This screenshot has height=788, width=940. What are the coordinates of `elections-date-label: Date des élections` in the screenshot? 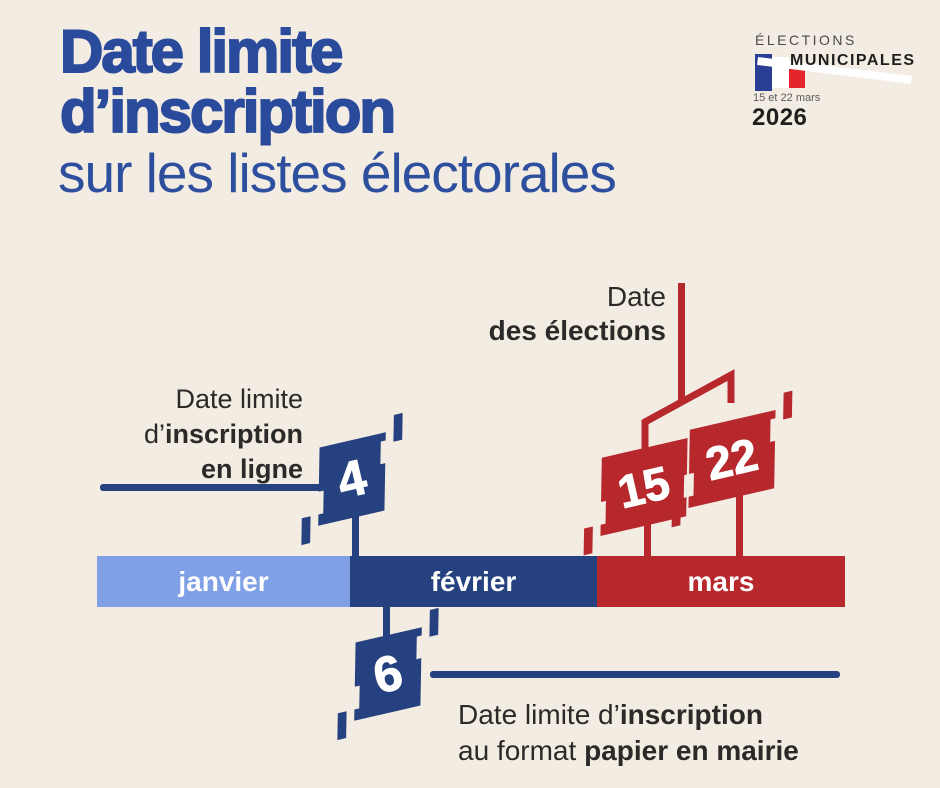 It's located at (543, 314).